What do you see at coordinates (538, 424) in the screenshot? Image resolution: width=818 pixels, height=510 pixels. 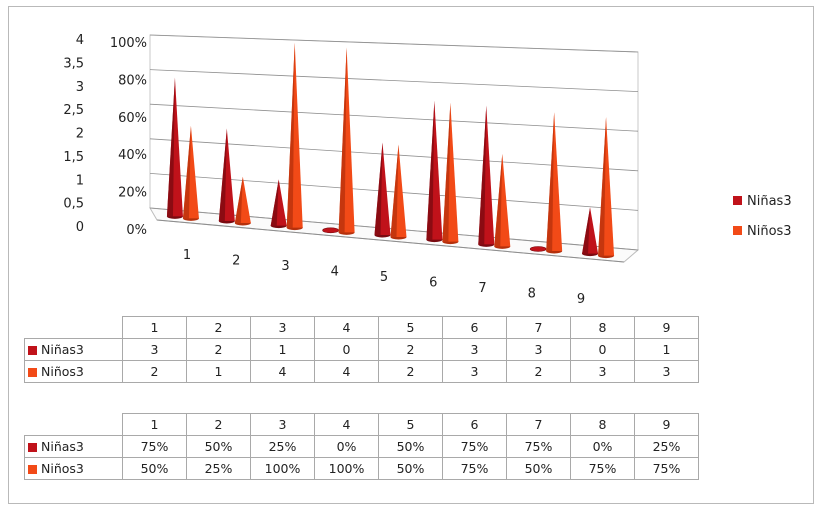 I see `header-cell: 7` at bounding box center [538, 424].